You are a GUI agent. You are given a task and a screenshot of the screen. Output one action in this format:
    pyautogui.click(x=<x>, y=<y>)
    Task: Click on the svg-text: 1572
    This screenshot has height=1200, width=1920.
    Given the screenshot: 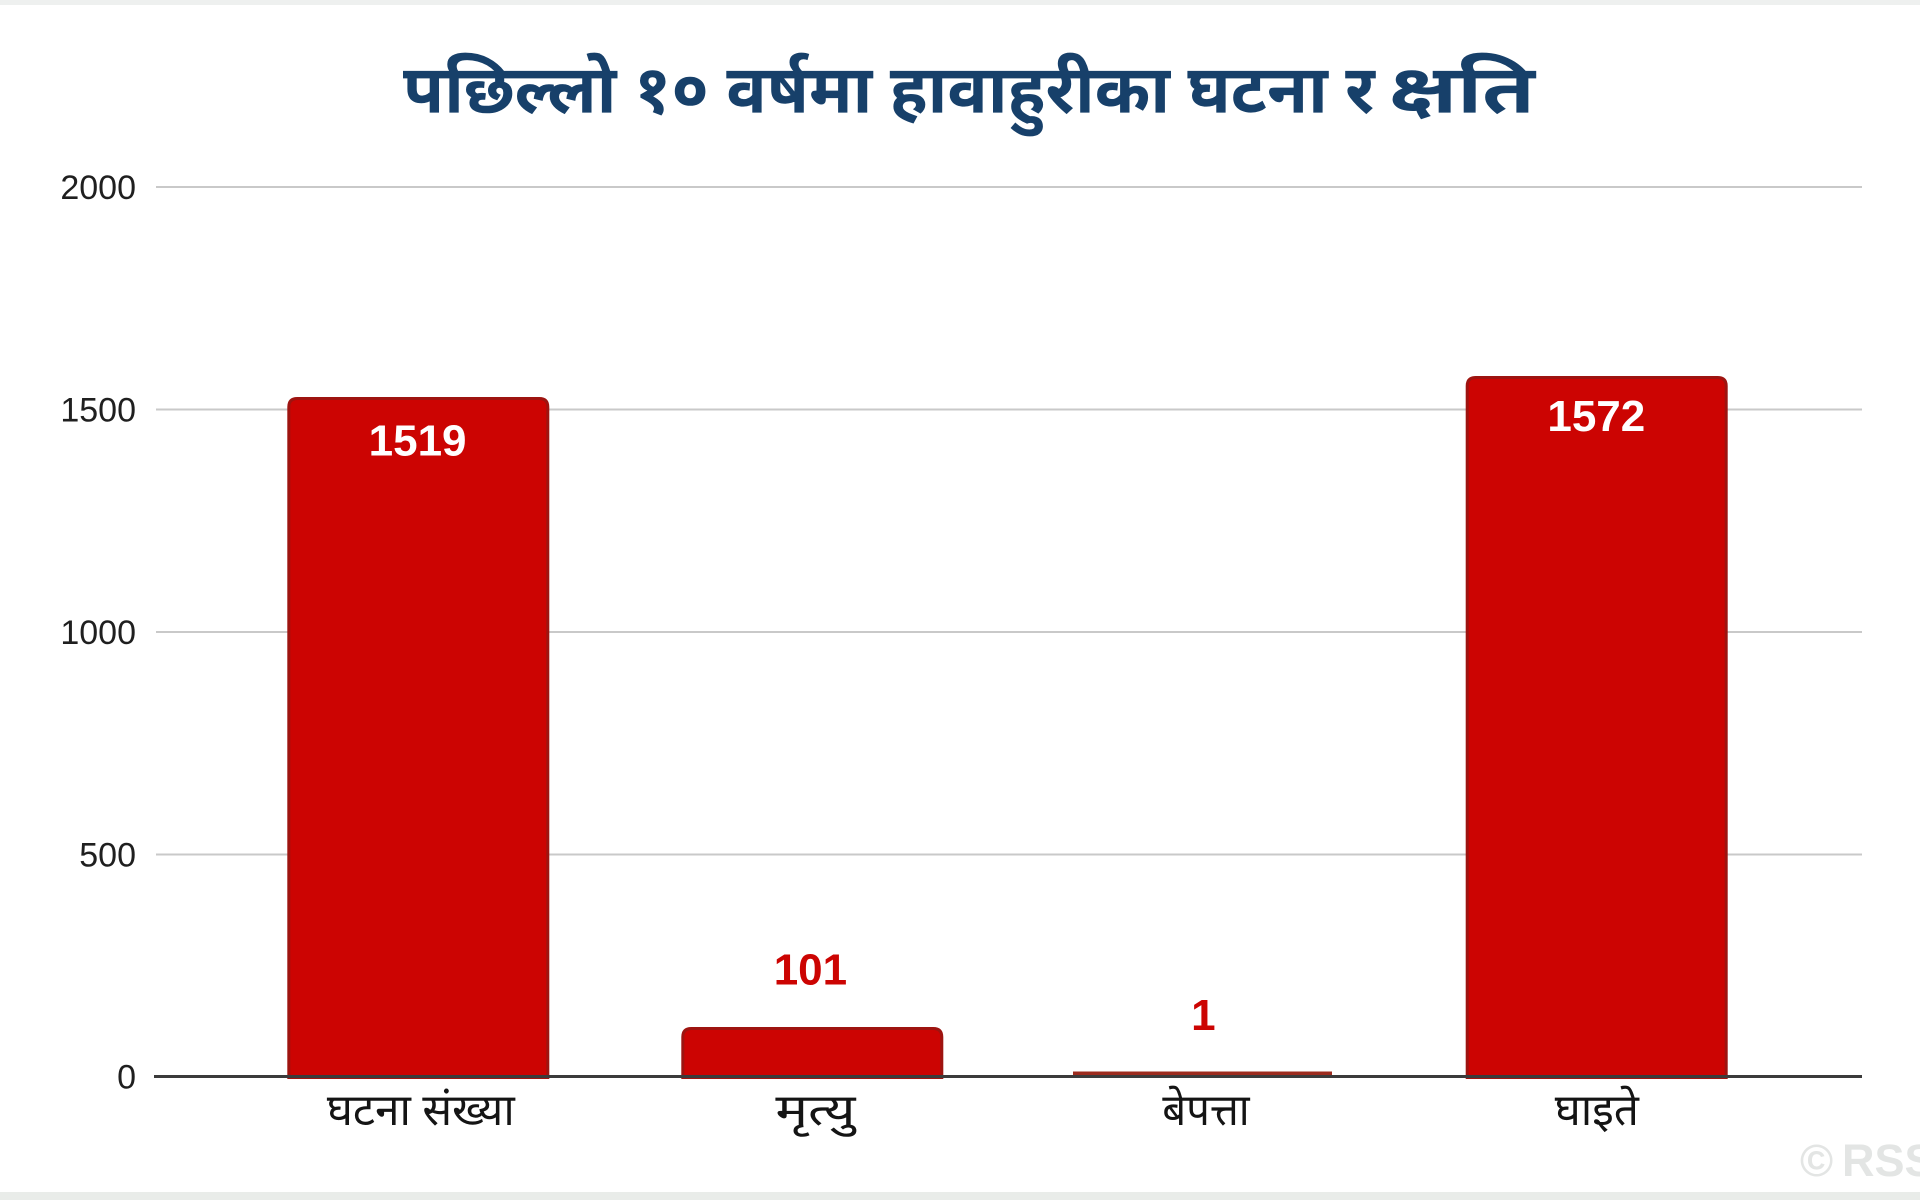 What is the action you would take?
    pyautogui.click(x=1596, y=416)
    